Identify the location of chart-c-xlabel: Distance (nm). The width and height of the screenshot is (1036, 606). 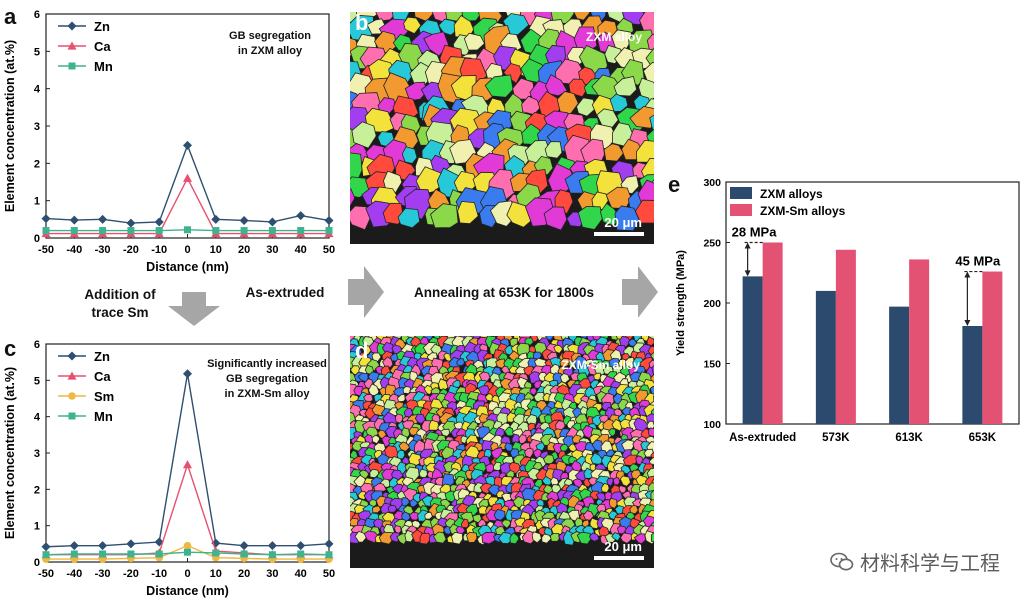
(187, 591).